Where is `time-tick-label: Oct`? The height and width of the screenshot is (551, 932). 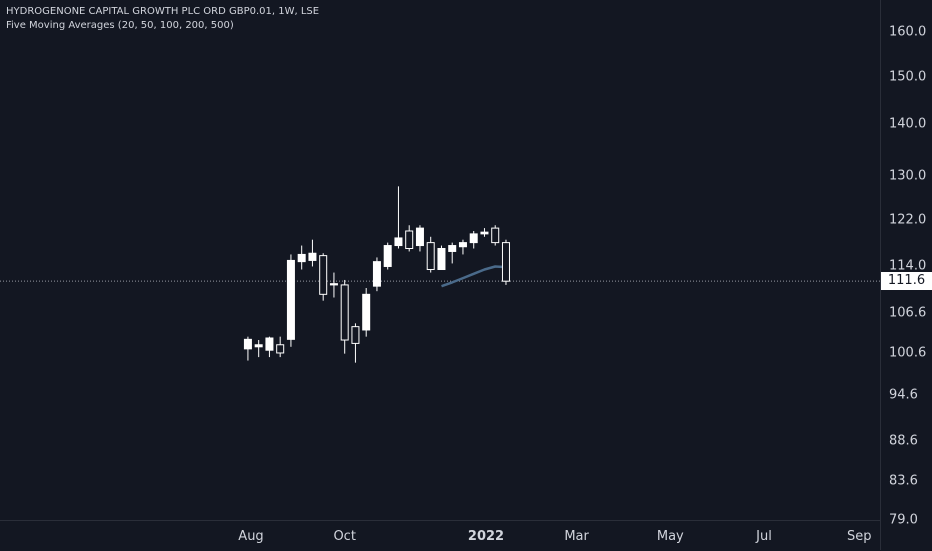 time-tick-label: Oct is located at coordinates (344, 536).